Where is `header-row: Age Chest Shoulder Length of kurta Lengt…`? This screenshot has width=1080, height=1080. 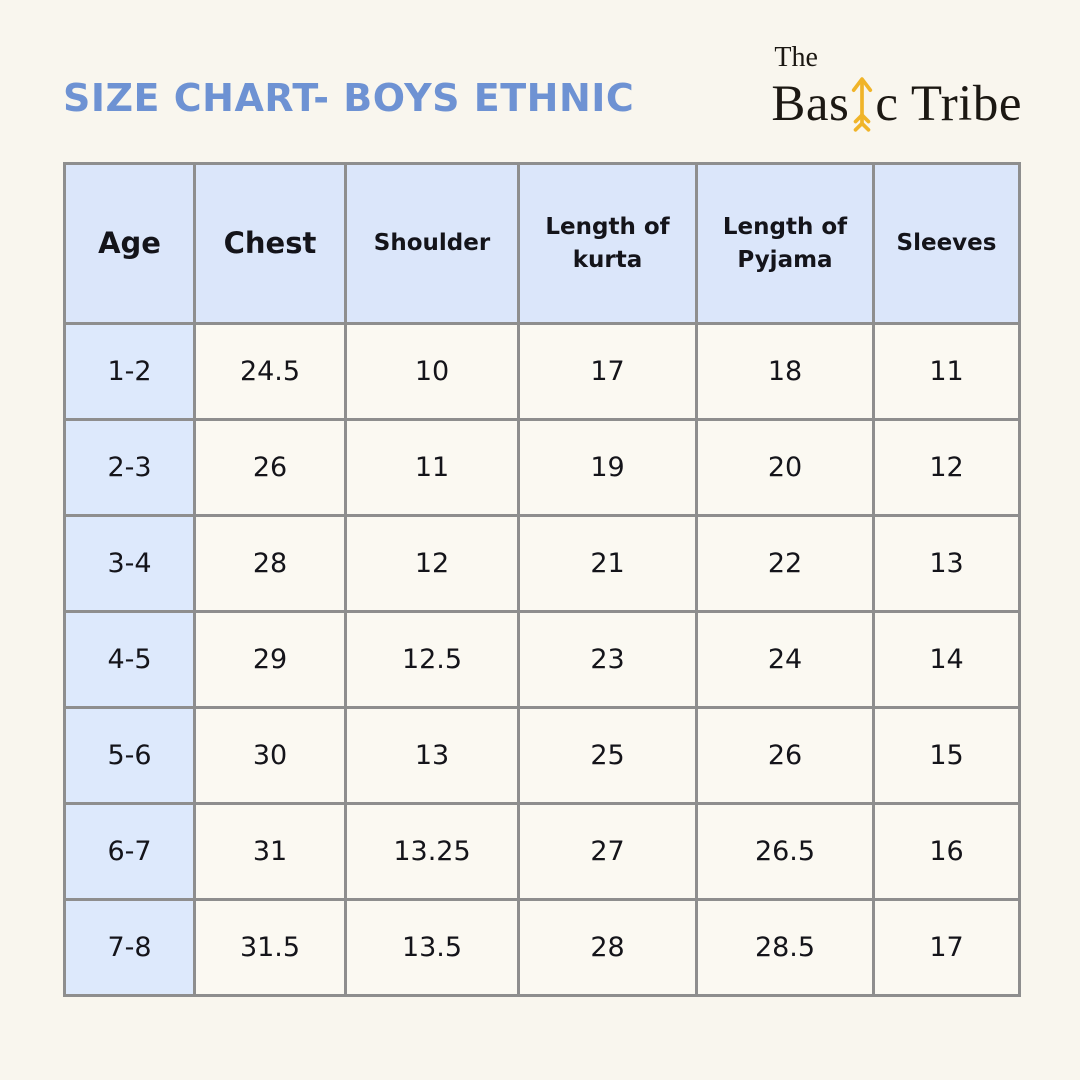 header-row: Age Chest Shoulder Length of kurta Lengt… is located at coordinates (542, 243).